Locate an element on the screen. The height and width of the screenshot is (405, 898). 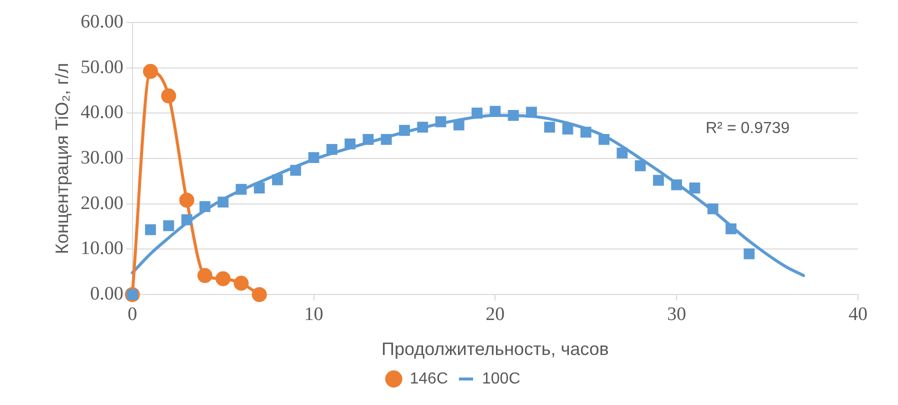
x-tick-label: 20 is located at coordinates (495, 314).